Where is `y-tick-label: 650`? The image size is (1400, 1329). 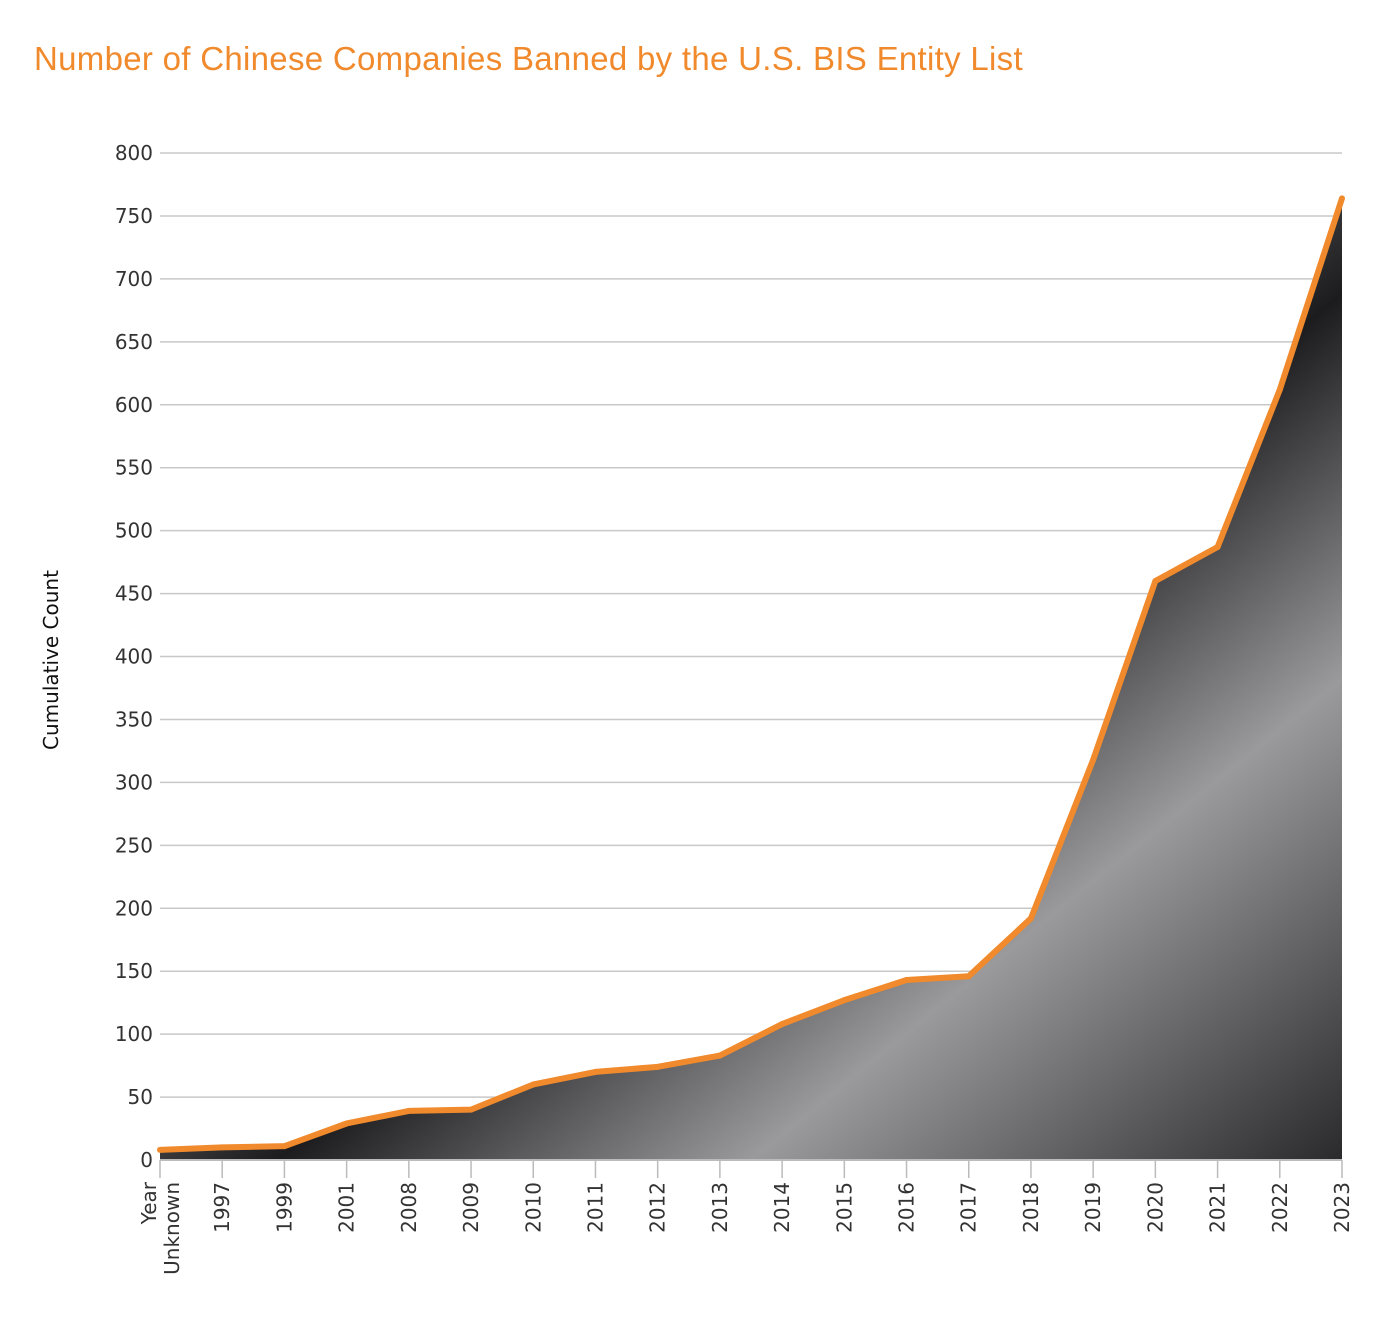 y-tick-label: 650 is located at coordinates (134, 342).